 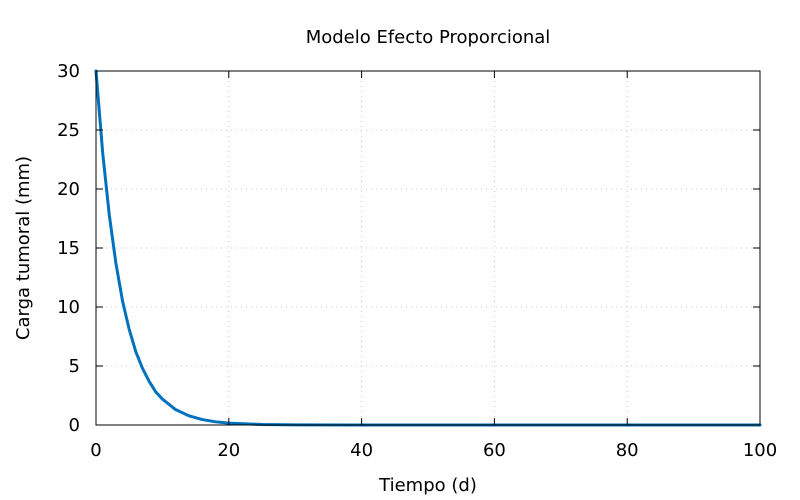 I want to click on y-tick-label: 0, so click(x=74, y=425).